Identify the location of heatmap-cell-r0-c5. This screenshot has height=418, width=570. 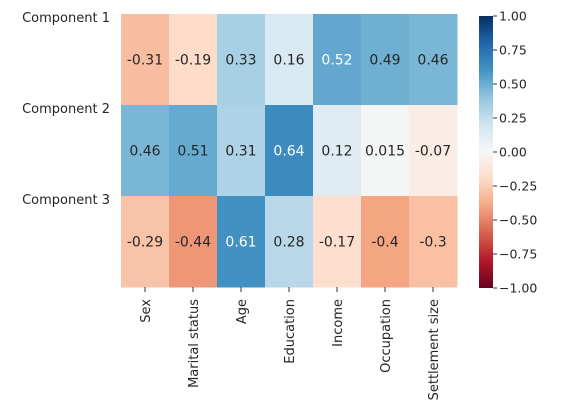
(385, 60).